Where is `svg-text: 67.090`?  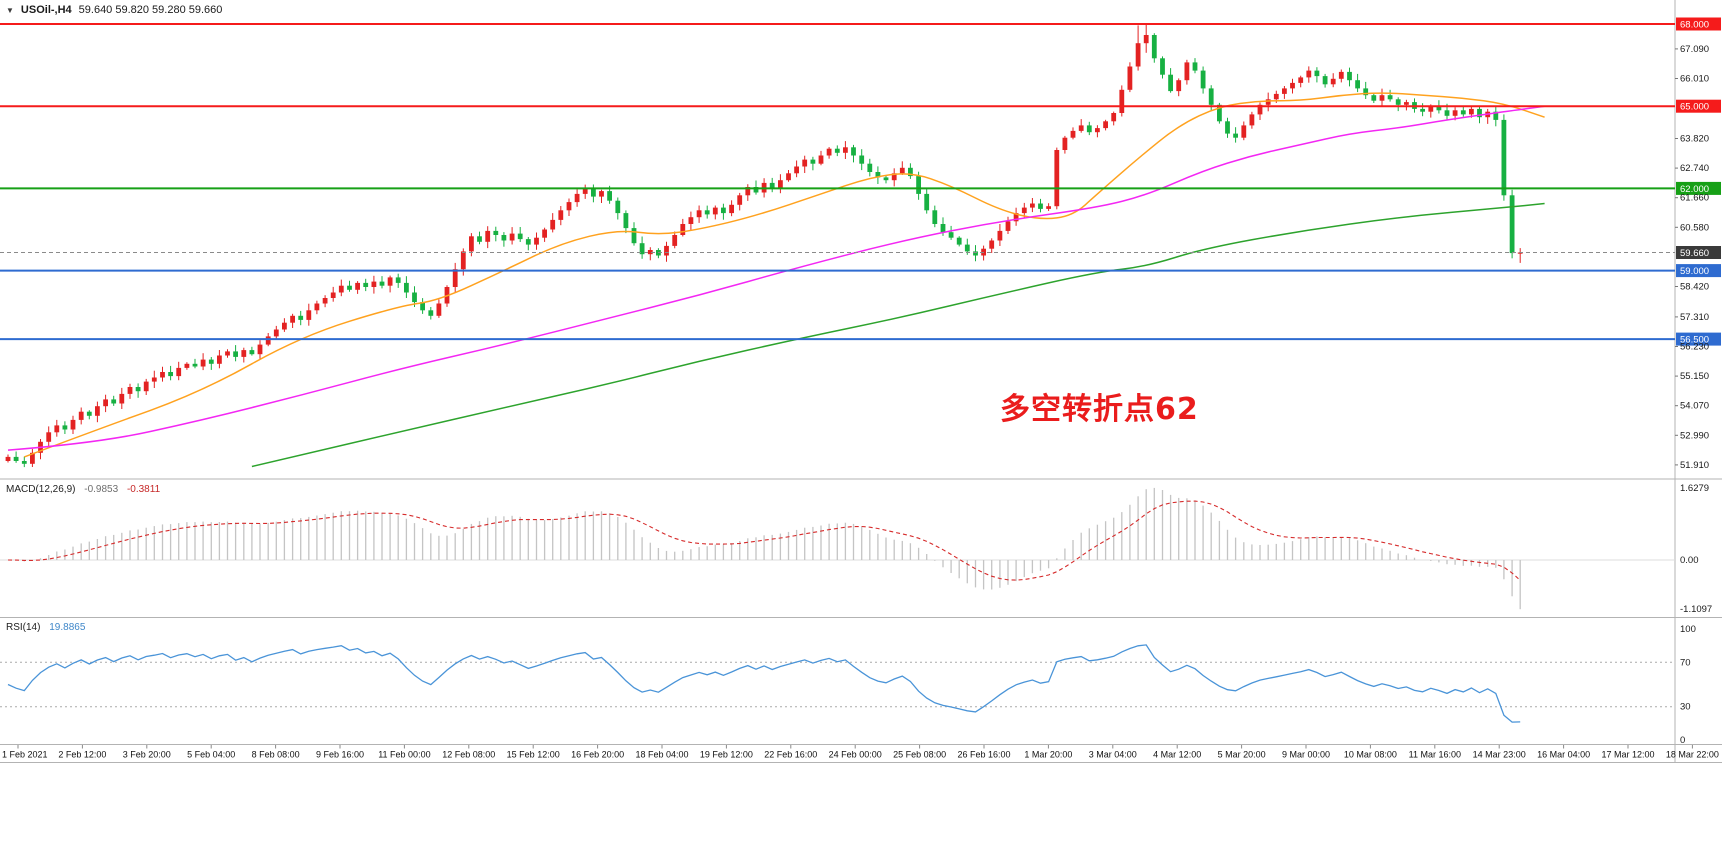 svg-text: 67.090 is located at coordinates (1694, 49).